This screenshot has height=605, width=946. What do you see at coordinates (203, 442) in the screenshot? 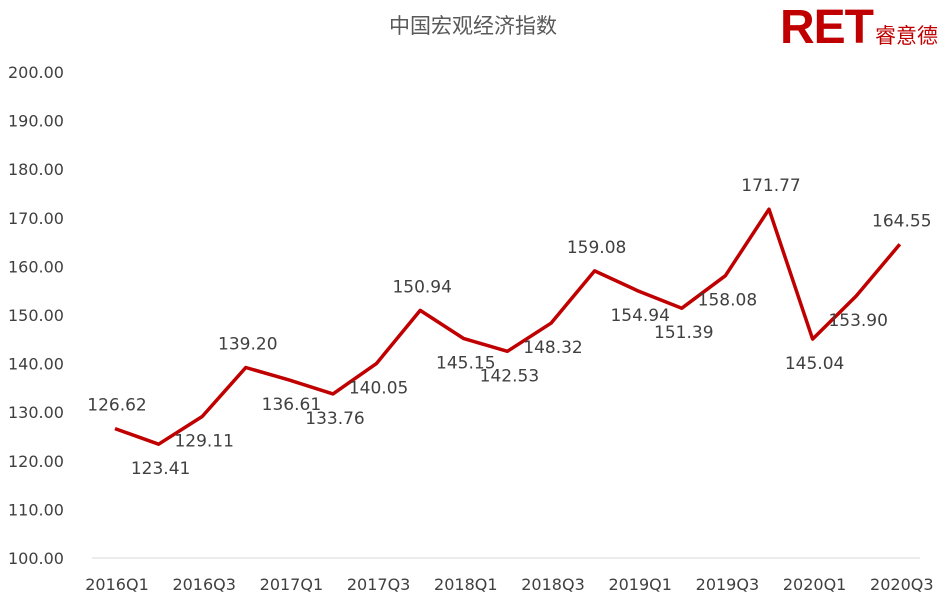
I see `data-label: 129.11` at bounding box center [203, 442].